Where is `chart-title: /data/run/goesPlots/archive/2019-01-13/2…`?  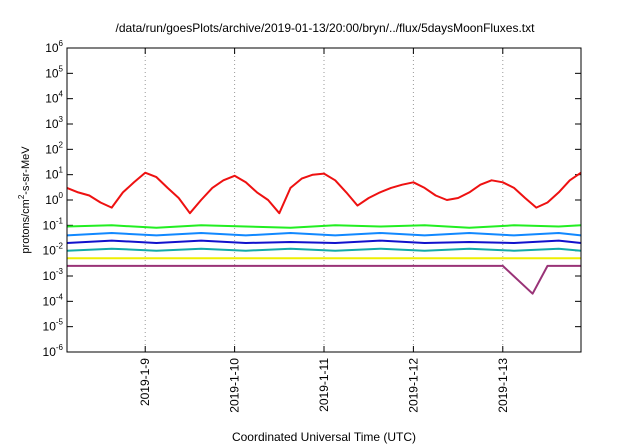 chart-title: /data/run/goesPlots/archive/2019-01-13/2… is located at coordinates (326, 28).